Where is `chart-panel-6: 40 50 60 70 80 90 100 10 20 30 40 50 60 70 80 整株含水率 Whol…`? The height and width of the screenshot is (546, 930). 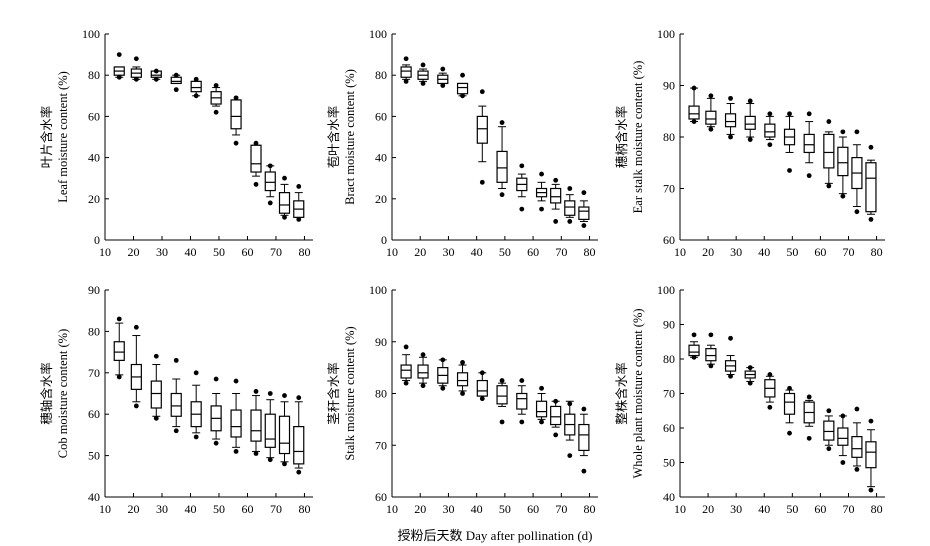 chart-panel-6: 40 50 60 70 80 90 100 10 20 30 40 50 60 70 80 整株含水率 Whol… is located at coordinates (749, 399).